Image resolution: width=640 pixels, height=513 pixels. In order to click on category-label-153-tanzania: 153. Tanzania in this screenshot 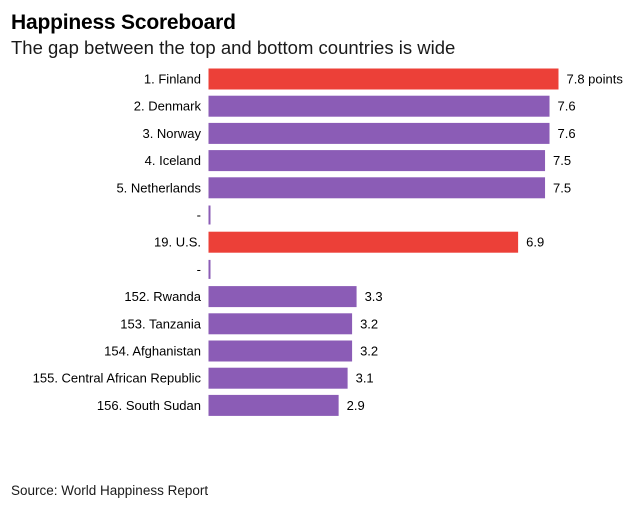, I will do `click(160, 323)`.